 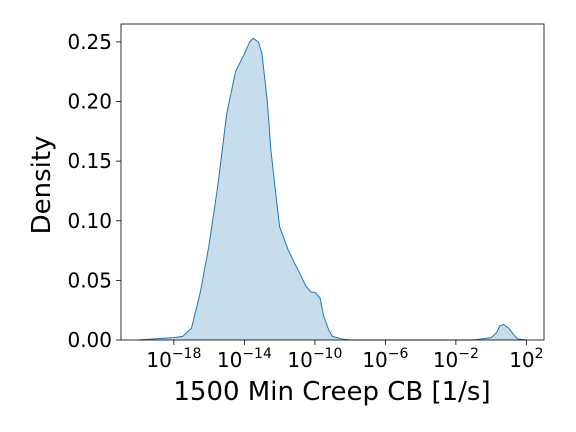 I want to click on x-tick-label: 10⁻¹⁴, so click(x=244, y=359).